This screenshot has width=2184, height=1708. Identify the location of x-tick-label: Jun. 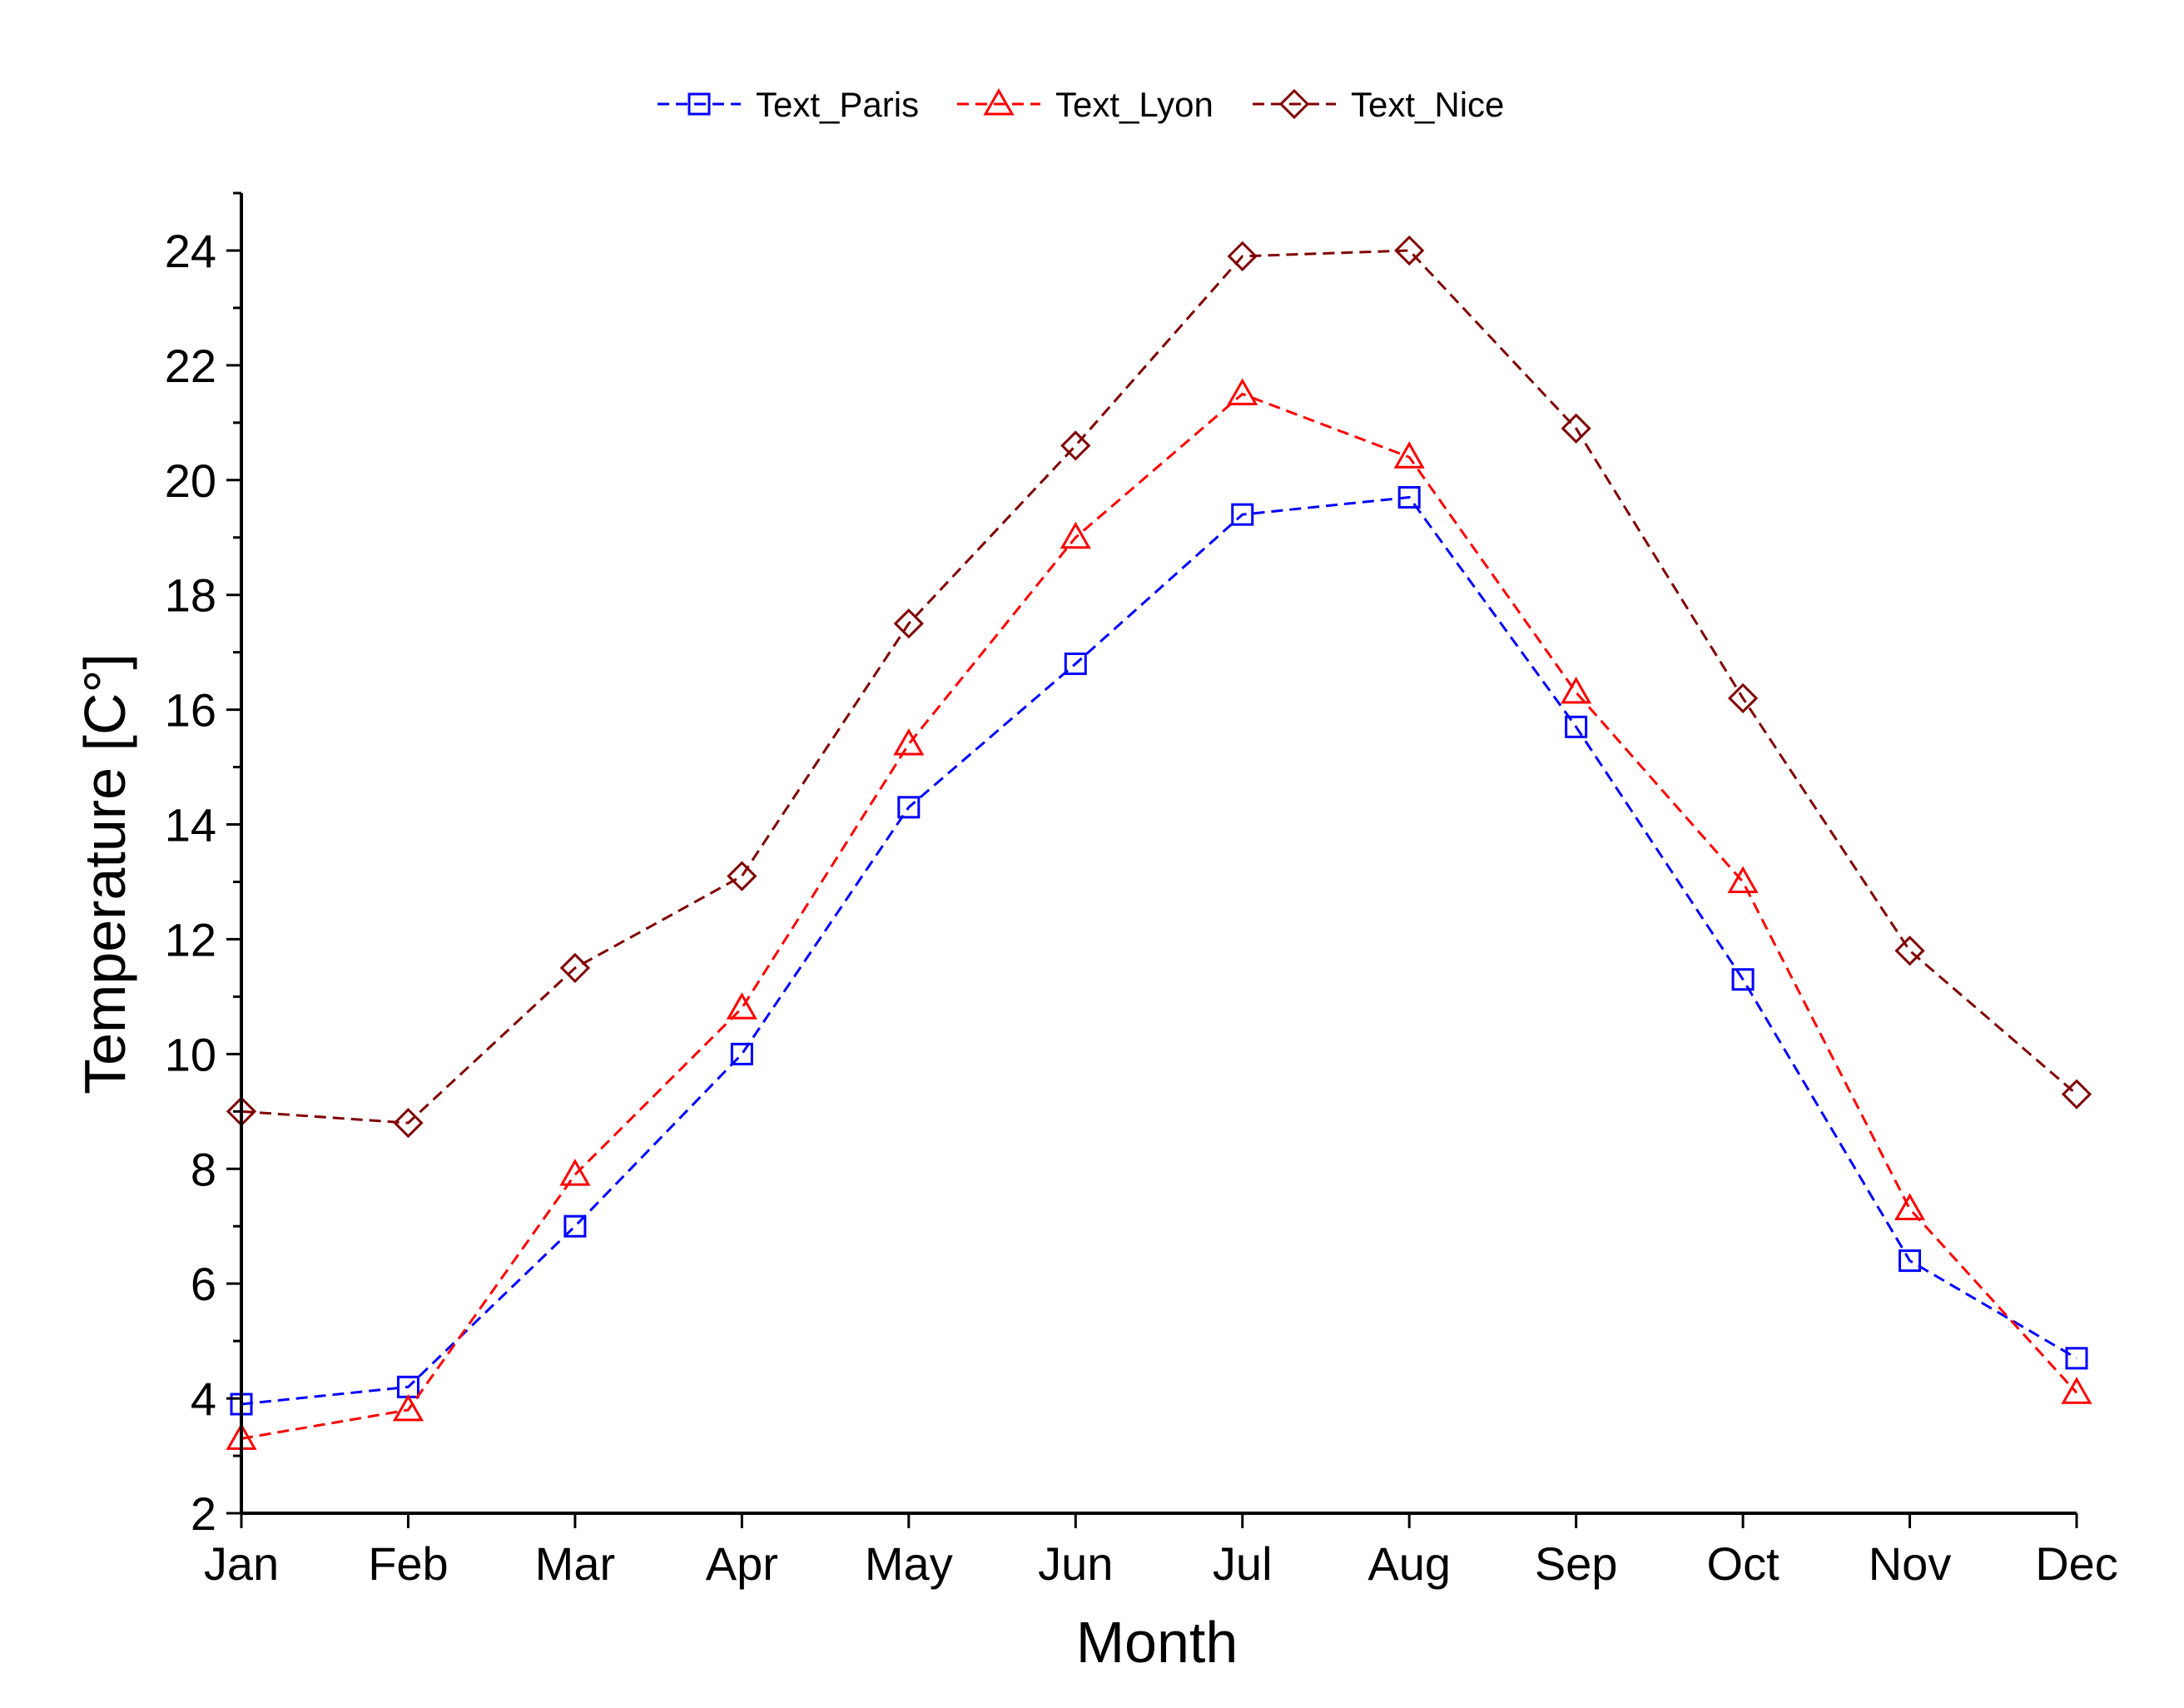
(1075, 1563).